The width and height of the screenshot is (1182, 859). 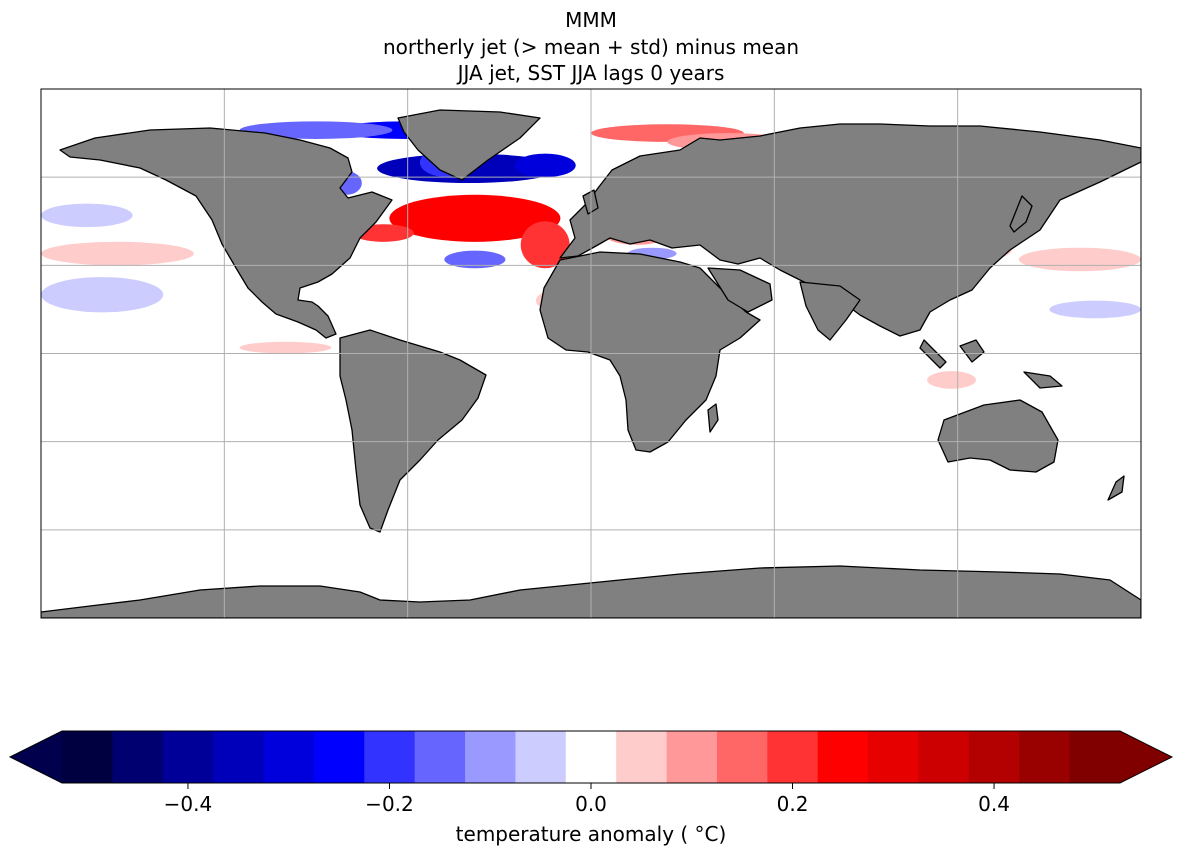 I want to click on colorbar-tick-label: 0.0, so click(x=591, y=804).